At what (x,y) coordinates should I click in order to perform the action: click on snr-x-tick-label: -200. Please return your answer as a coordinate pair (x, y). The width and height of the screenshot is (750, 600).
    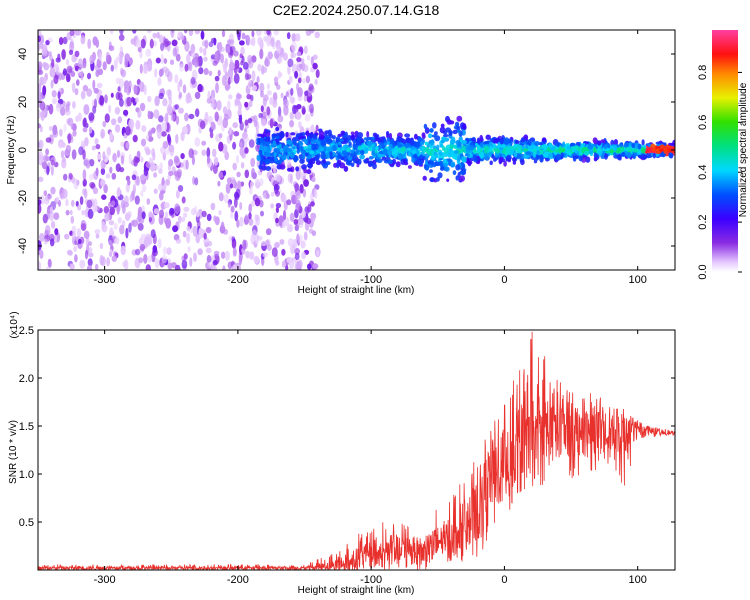
    Looking at the image, I should click on (238, 580).